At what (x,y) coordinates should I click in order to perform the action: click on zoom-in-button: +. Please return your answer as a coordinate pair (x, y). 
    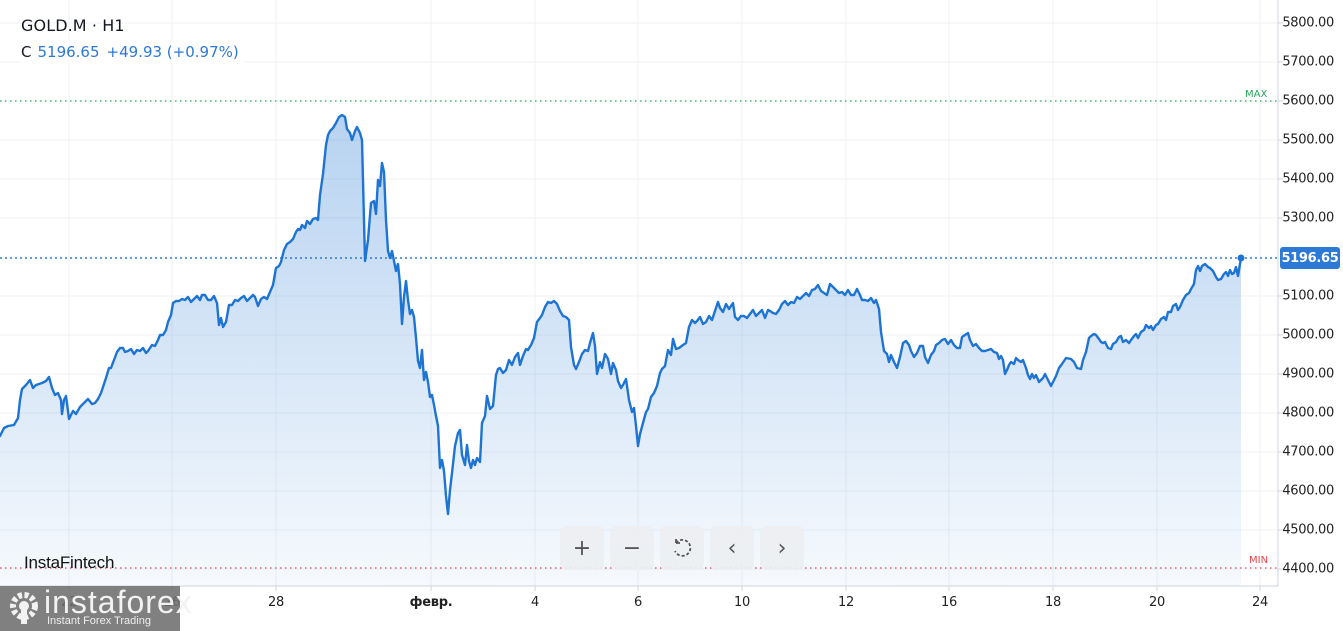
    Looking at the image, I should click on (582, 548).